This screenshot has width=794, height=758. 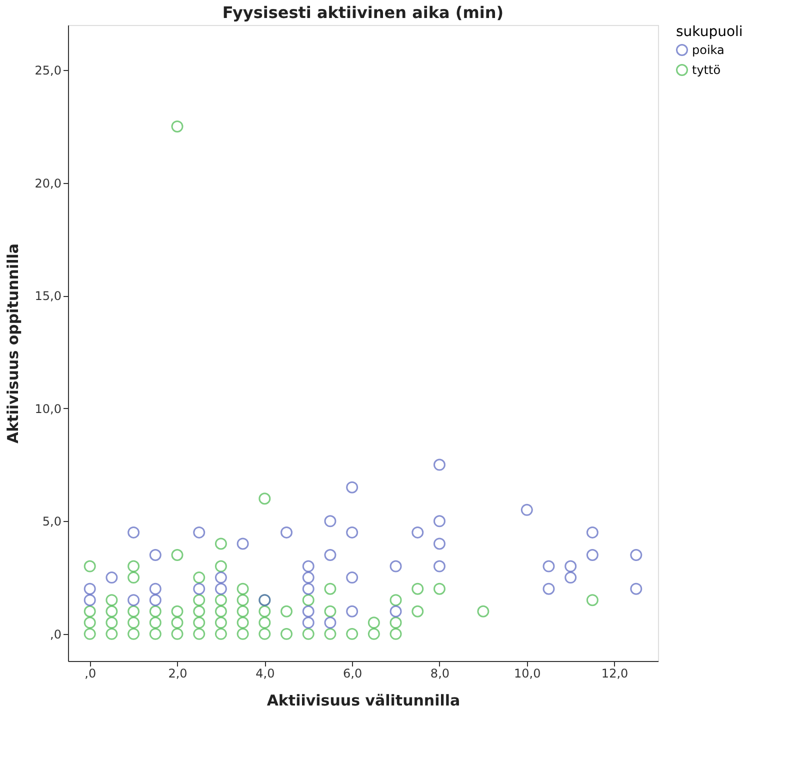 What do you see at coordinates (265, 673) in the screenshot?
I see `x-tick-label: 4,0` at bounding box center [265, 673].